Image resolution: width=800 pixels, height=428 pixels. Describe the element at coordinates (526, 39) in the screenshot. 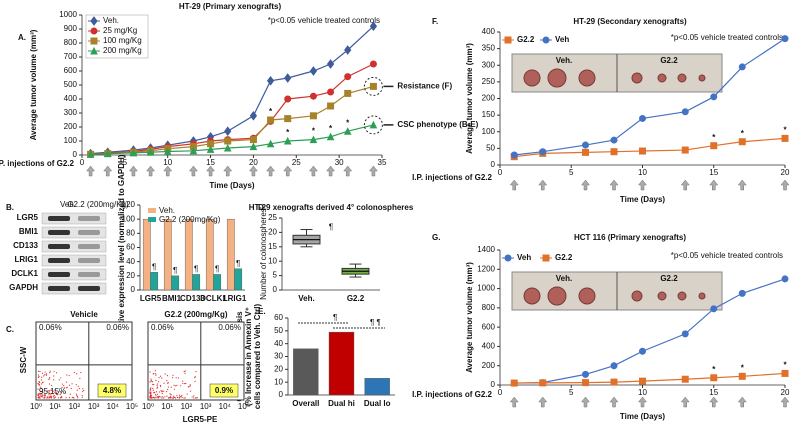

I see `legend-label: G2.2` at that location.